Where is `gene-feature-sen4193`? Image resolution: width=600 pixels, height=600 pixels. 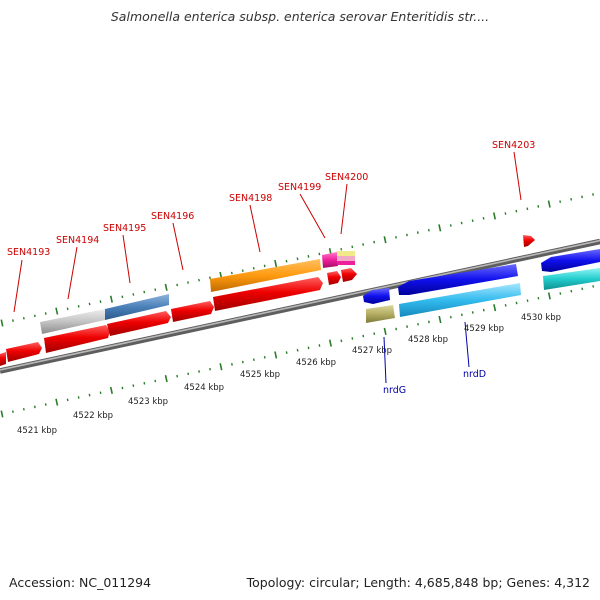
gene-feature-sen4193 is located at coordinates (24, 352).